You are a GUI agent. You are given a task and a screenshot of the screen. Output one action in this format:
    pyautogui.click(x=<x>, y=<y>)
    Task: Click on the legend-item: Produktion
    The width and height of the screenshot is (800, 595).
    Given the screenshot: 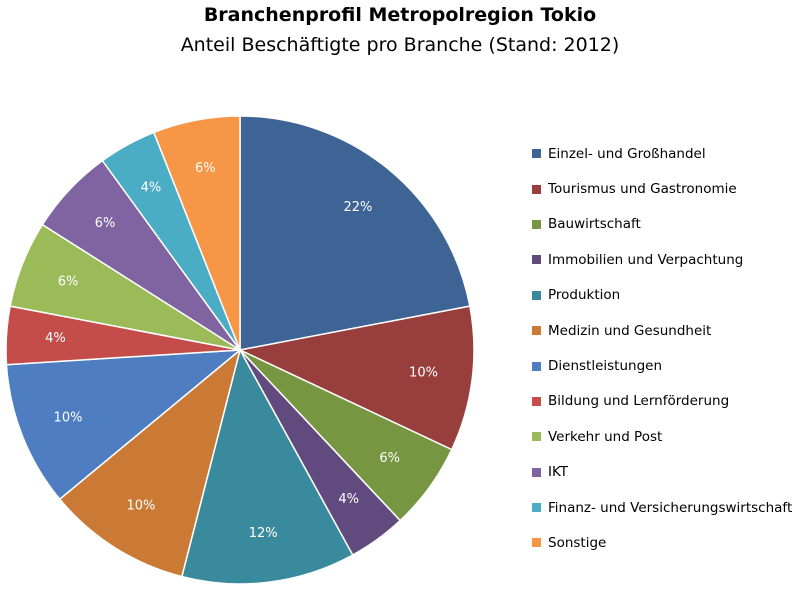 What is the action you would take?
    pyautogui.click(x=666, y=295)
    